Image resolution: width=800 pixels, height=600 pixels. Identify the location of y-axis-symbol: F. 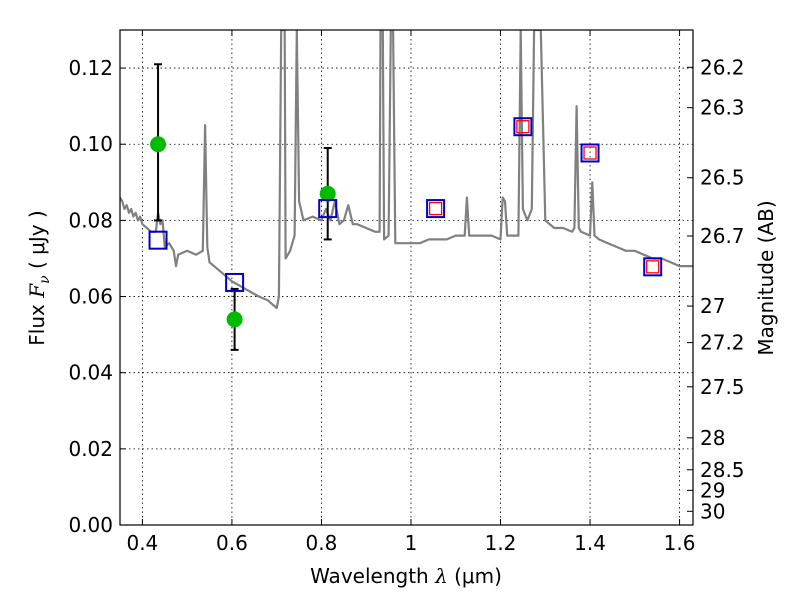
(37, 291).